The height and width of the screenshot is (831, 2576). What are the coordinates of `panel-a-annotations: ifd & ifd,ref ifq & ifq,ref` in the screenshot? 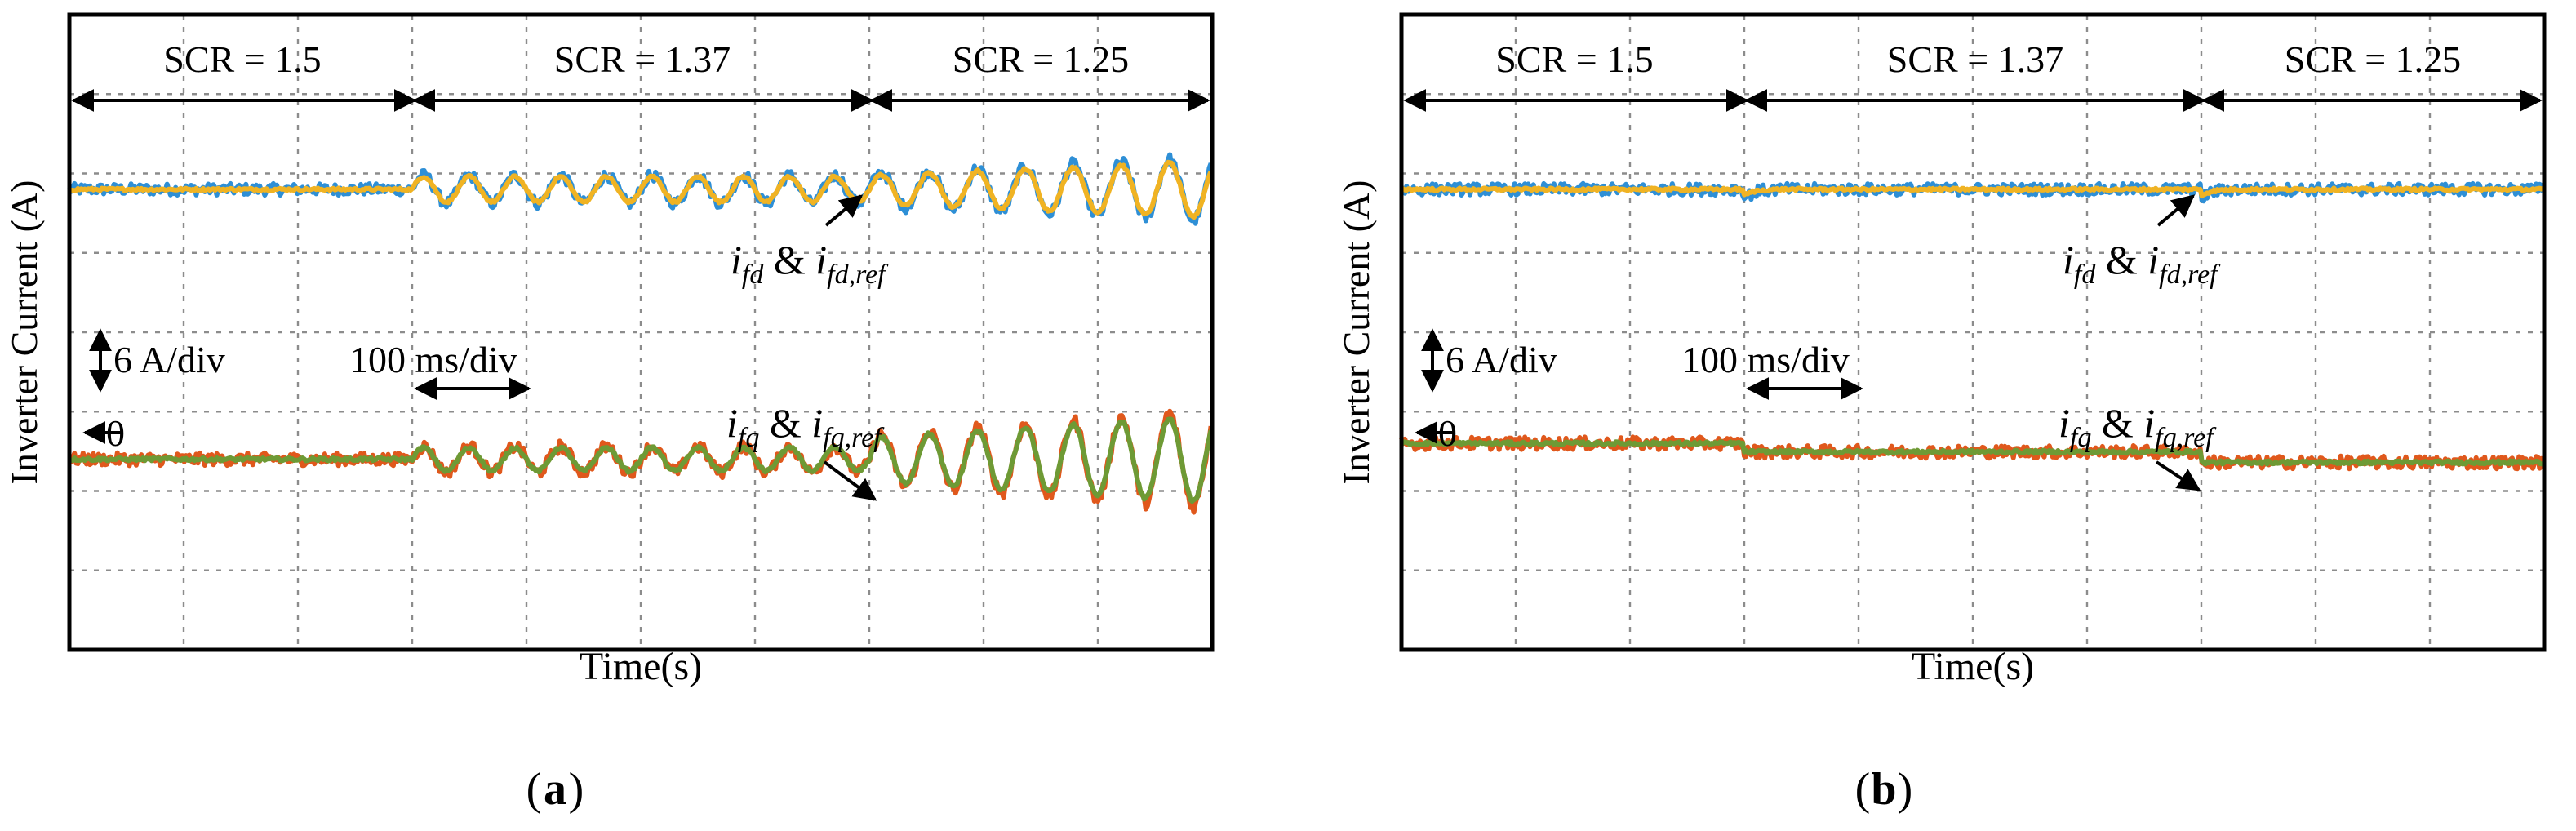 It's located at (807, 347).